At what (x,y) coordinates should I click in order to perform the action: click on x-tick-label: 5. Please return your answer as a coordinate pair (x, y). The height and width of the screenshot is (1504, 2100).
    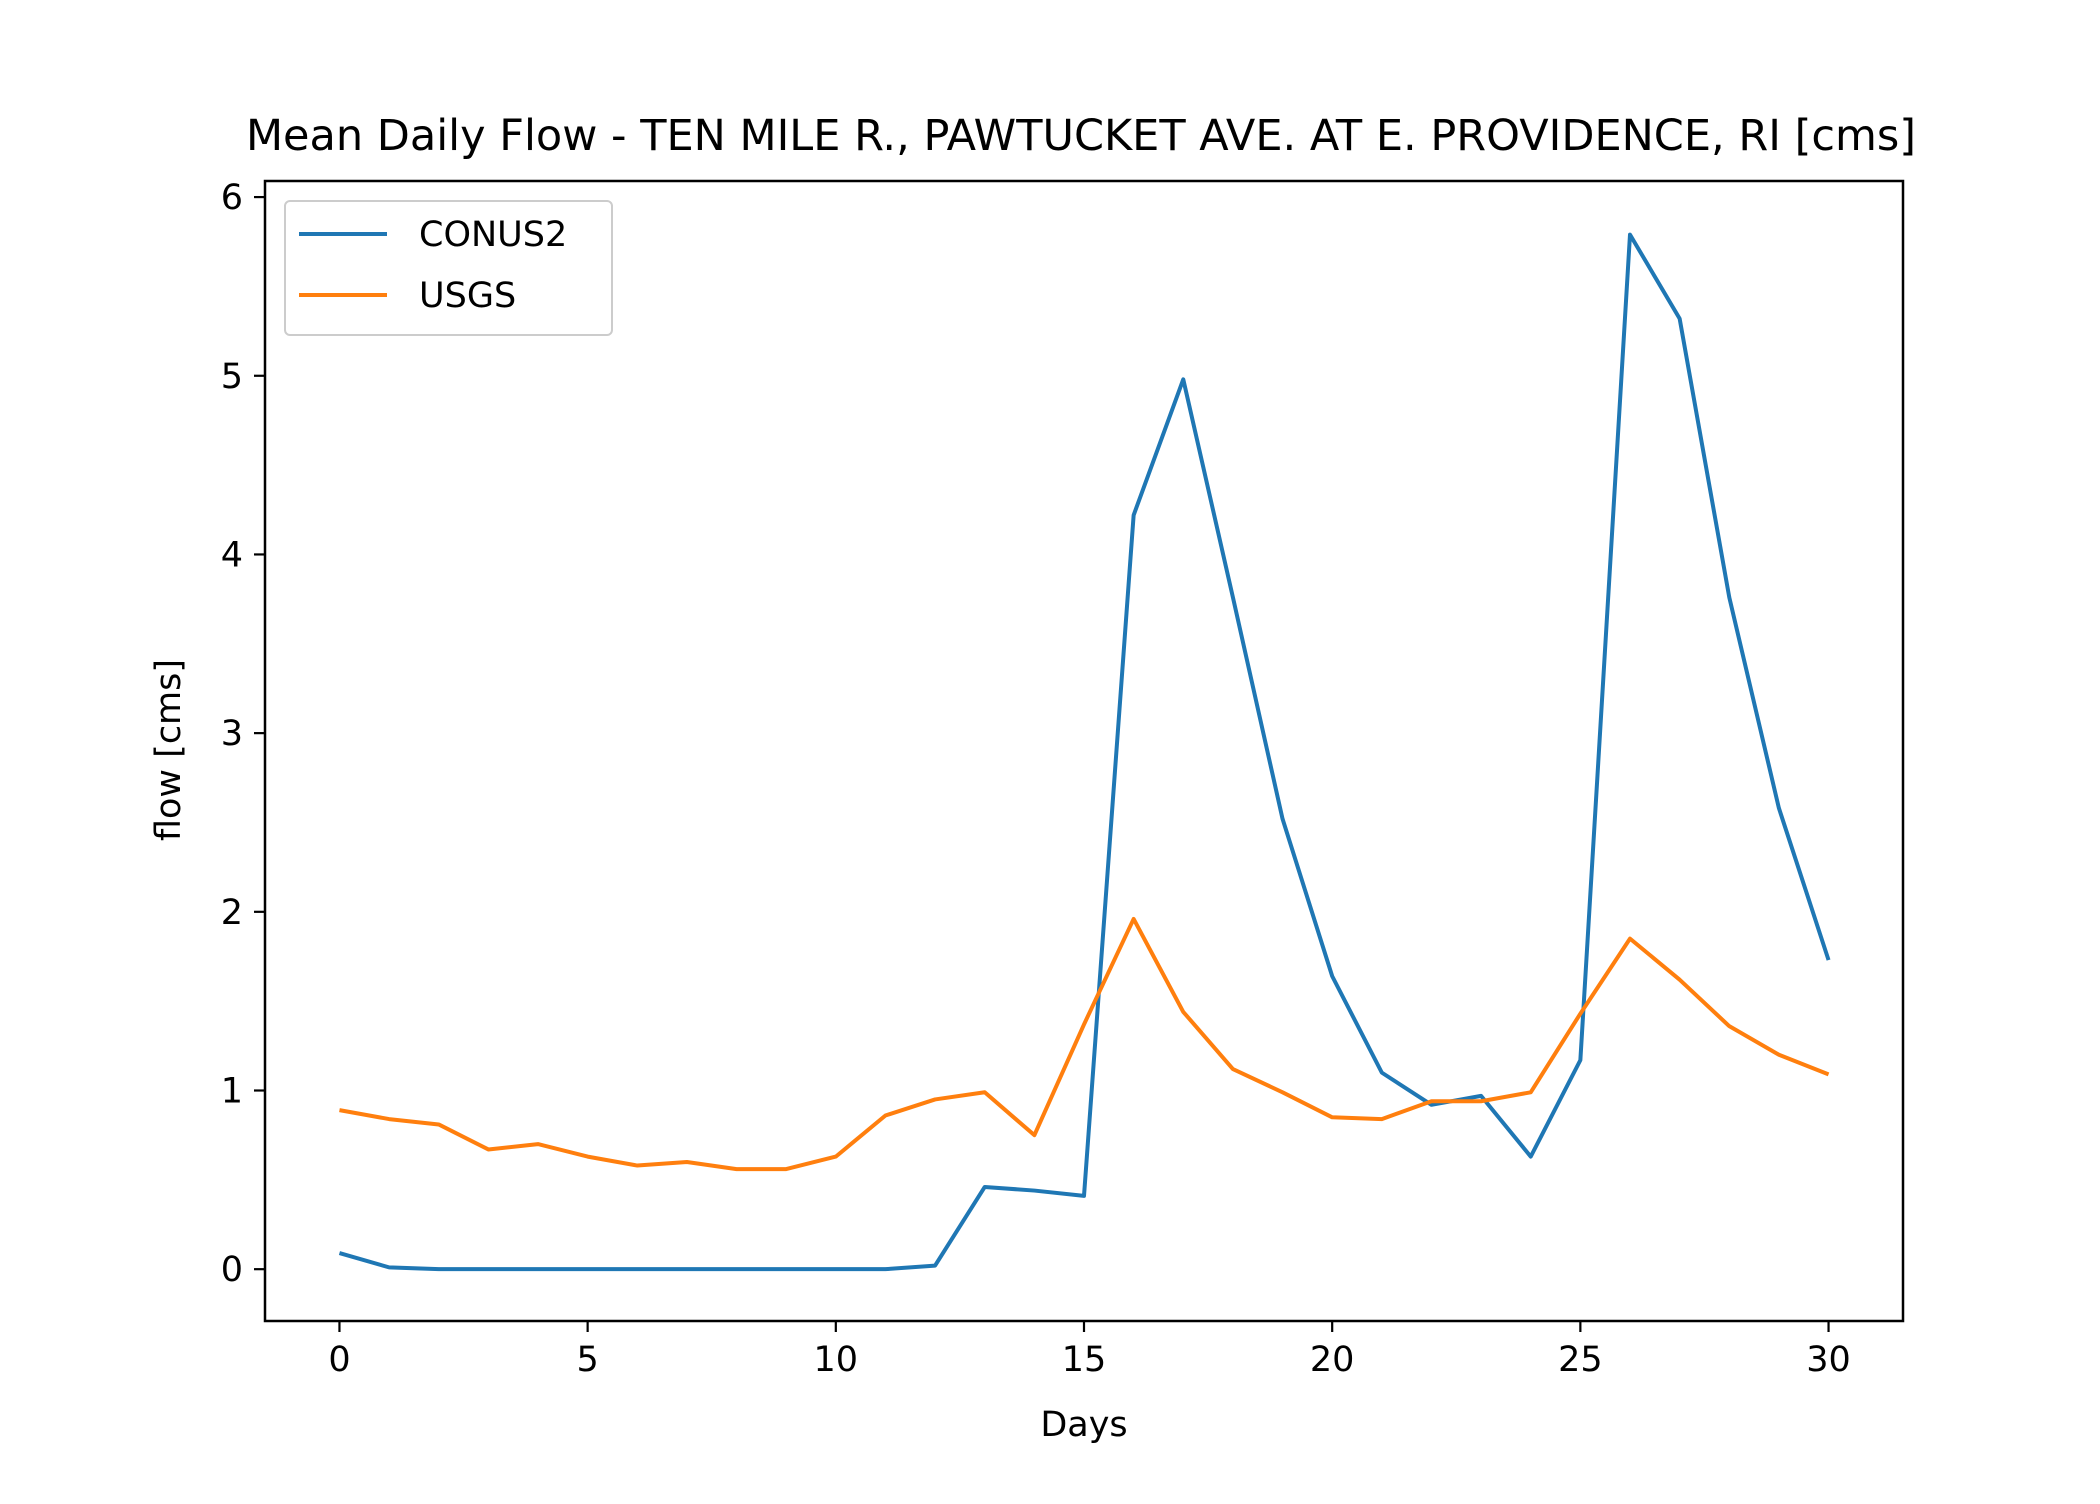
    Looking at the image, I should click on (587, 1360).